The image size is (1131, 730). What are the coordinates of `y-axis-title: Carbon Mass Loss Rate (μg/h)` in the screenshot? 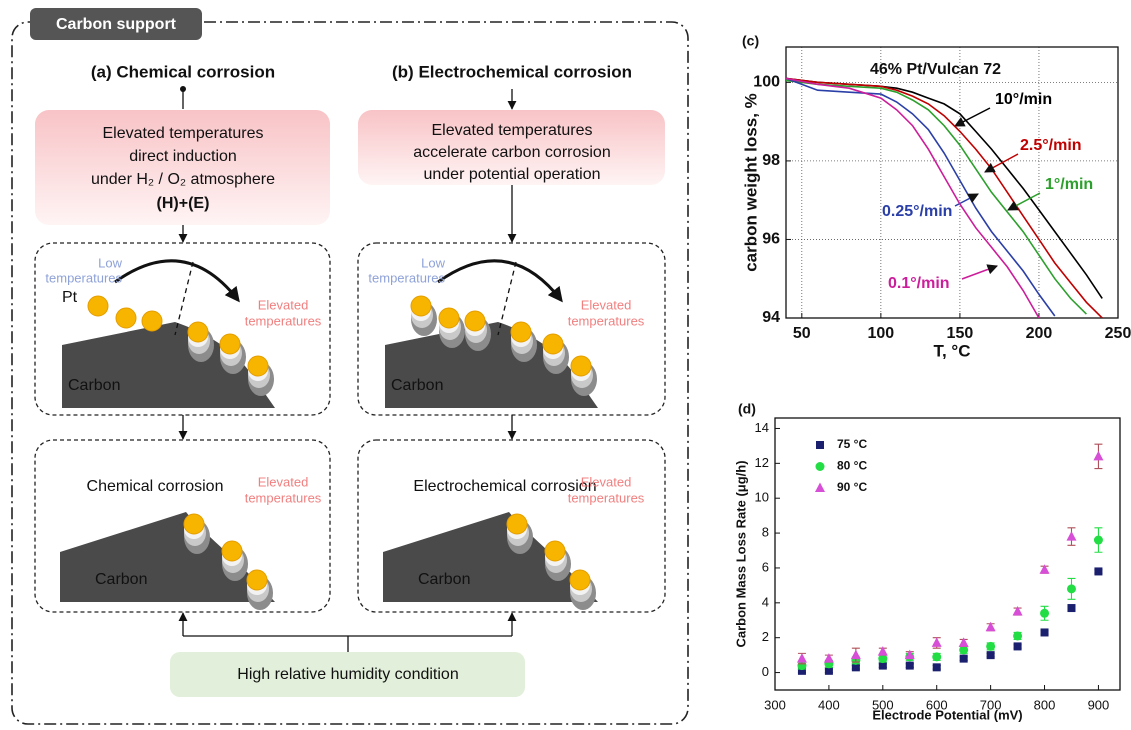 It's located at (740, 553).